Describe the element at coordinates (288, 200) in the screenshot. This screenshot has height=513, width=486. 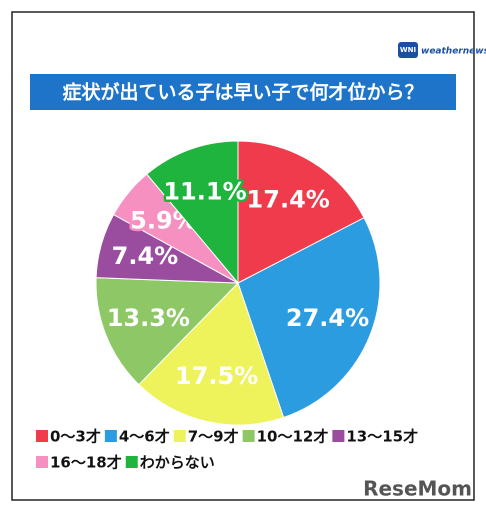
I see `value-label: 17.4%` at that location.